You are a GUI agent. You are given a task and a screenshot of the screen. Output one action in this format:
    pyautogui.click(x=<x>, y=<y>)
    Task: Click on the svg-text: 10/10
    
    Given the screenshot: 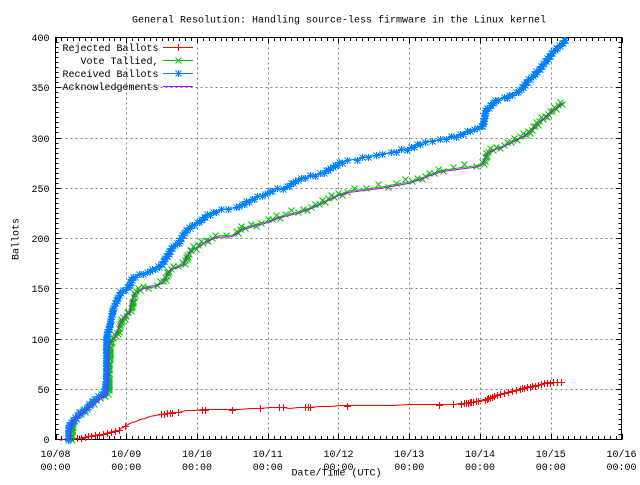 What is the action you would take?
    pyautogui.click(x=197, y=455)
    